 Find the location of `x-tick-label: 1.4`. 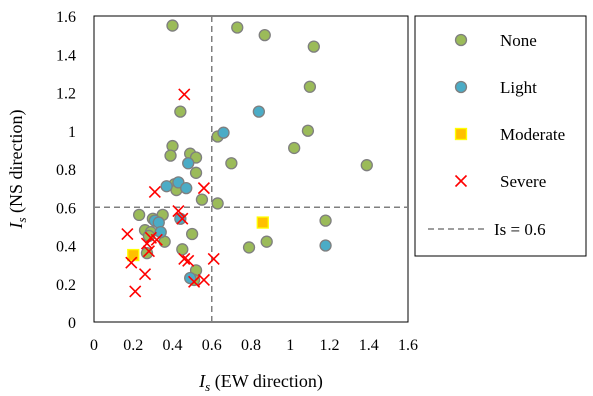

x-tick-label: 1.4 is located at coordinates (369, 345).